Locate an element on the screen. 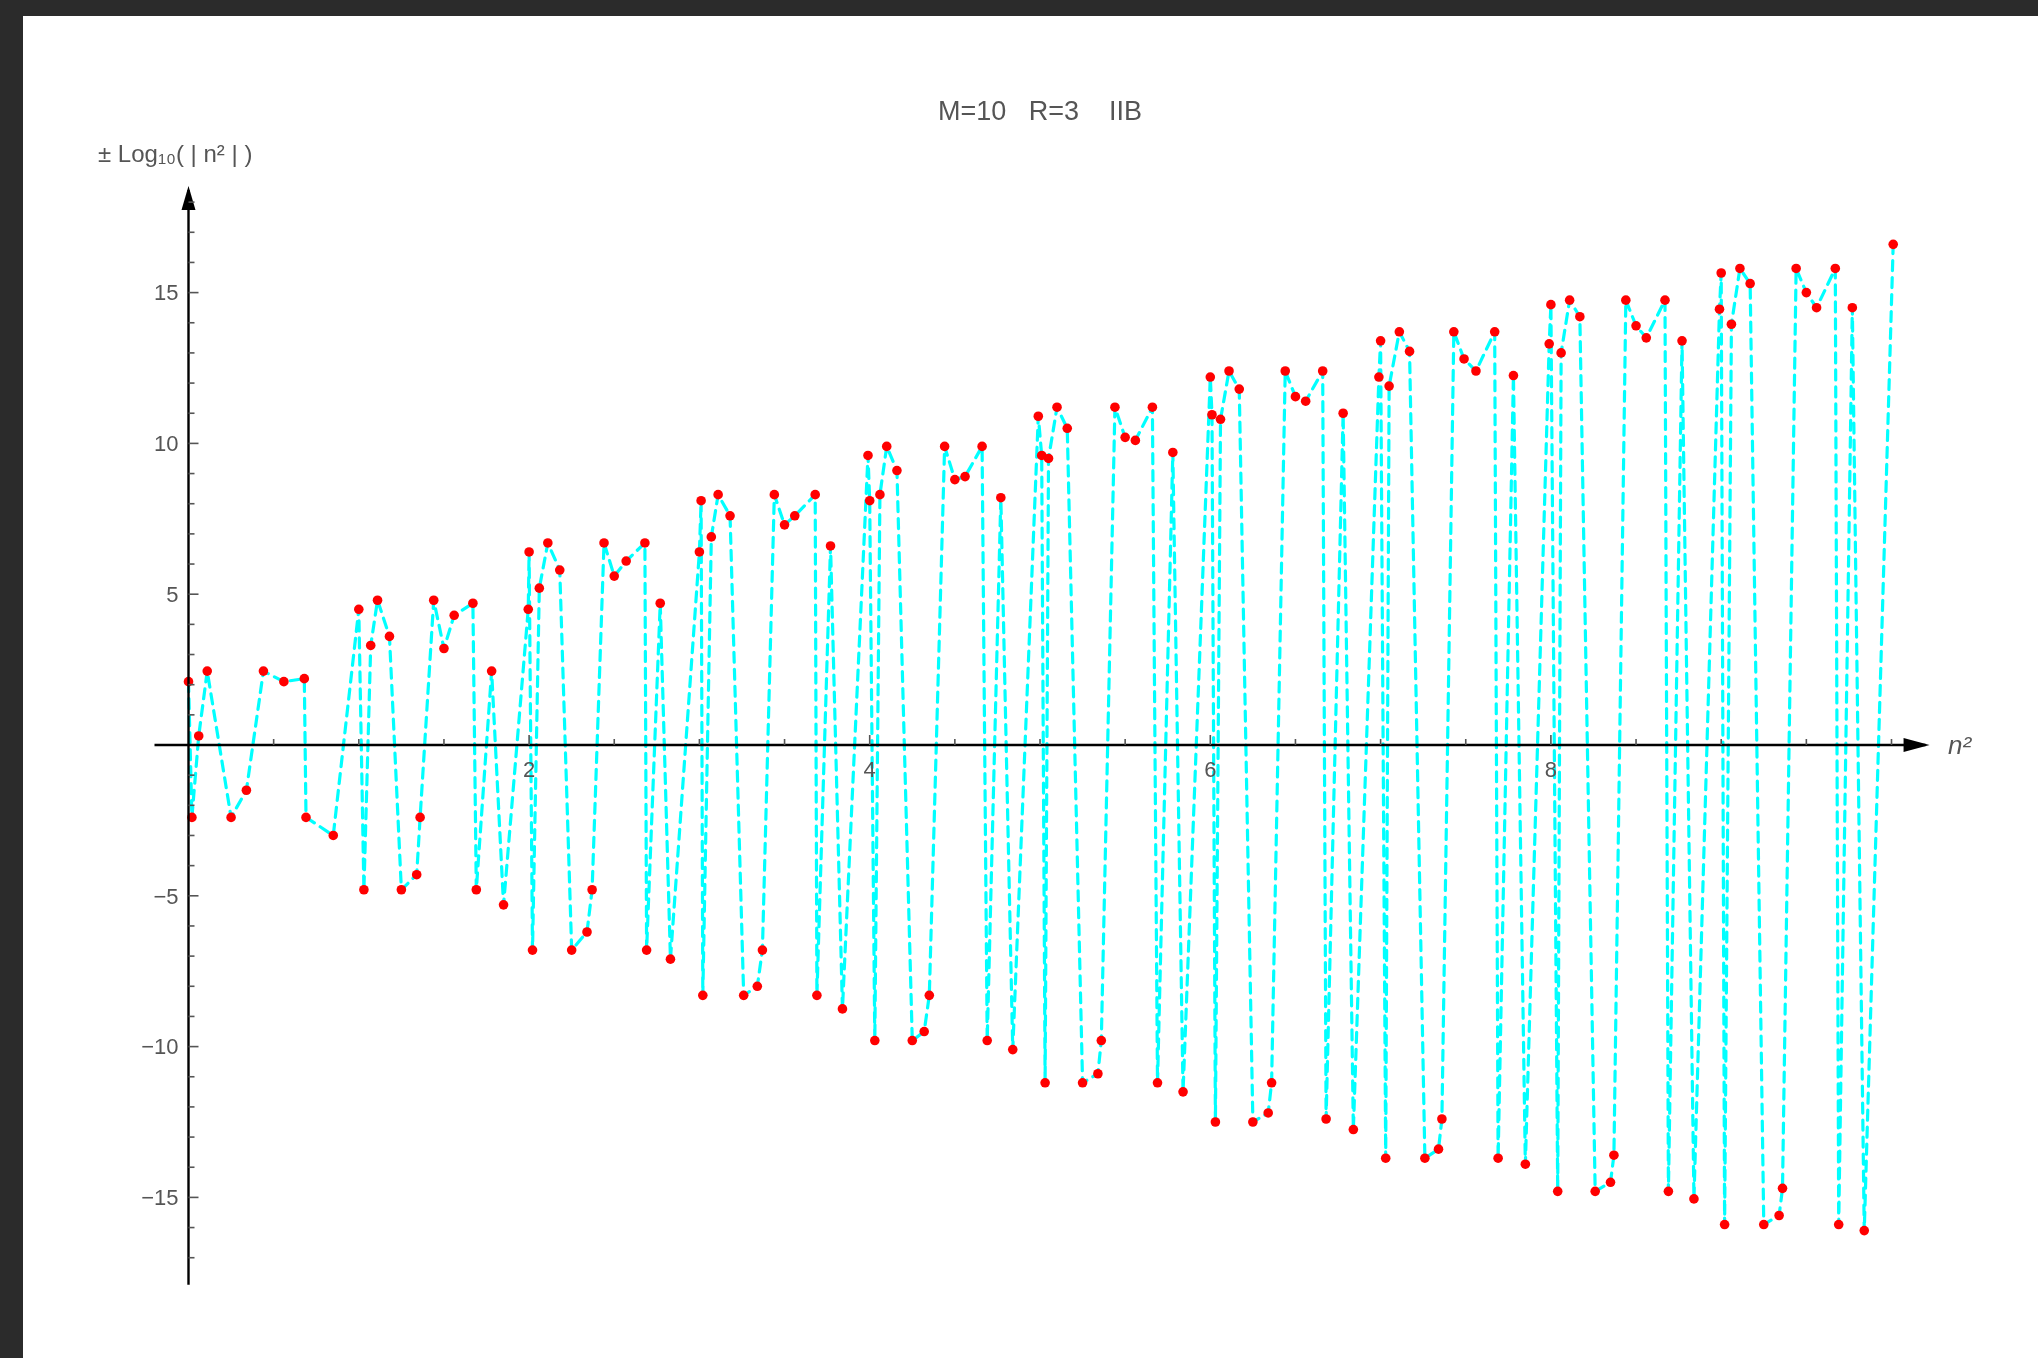 This screenshot has height=1358, width=2038. x-tick-label: 2 is located at coordinates (529, 769).